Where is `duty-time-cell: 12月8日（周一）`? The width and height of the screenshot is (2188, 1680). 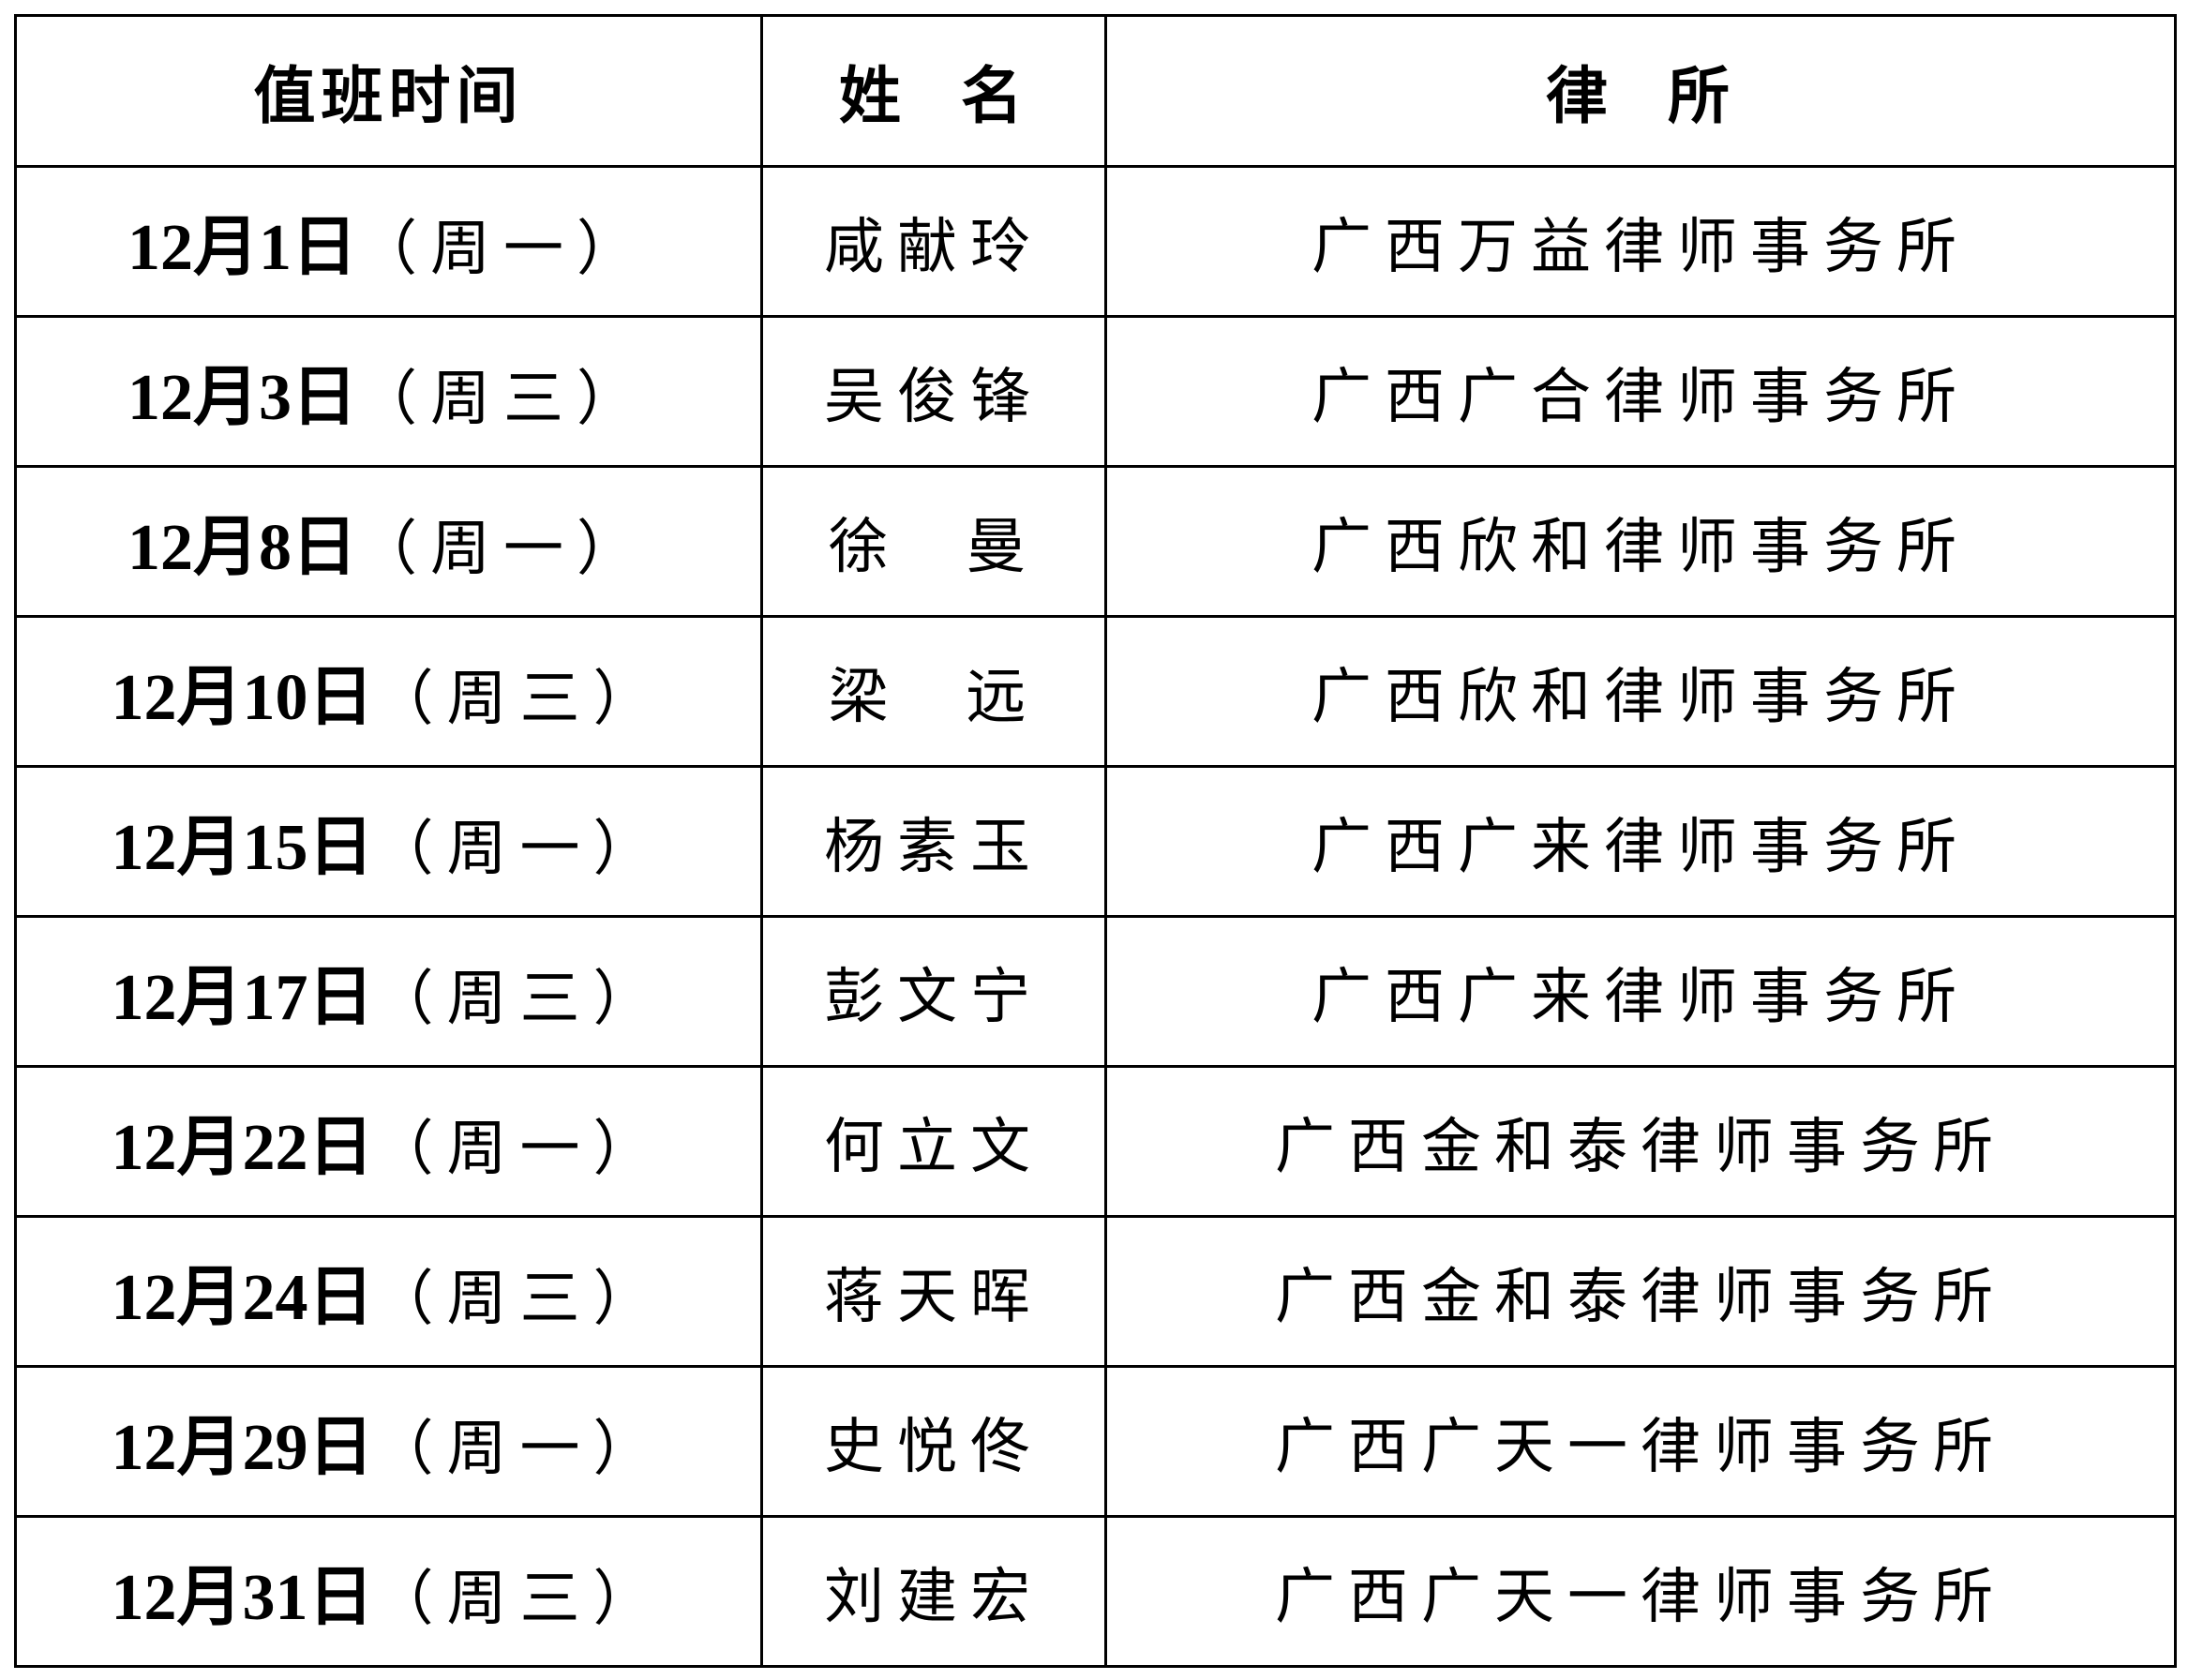
duty-time-cell: 12月8日（周一） is located at coordinates (388, 541).